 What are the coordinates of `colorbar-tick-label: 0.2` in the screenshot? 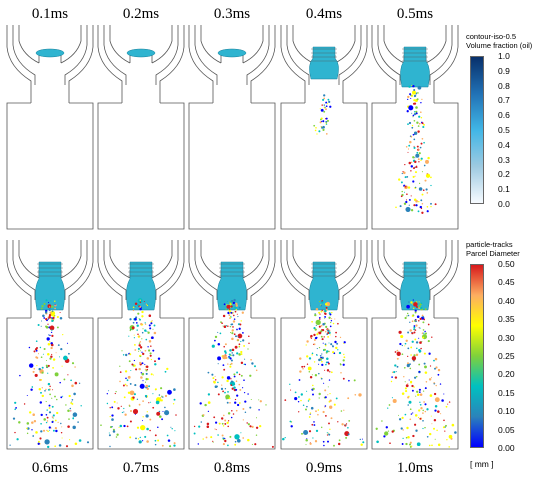 It's located at (504, 174).